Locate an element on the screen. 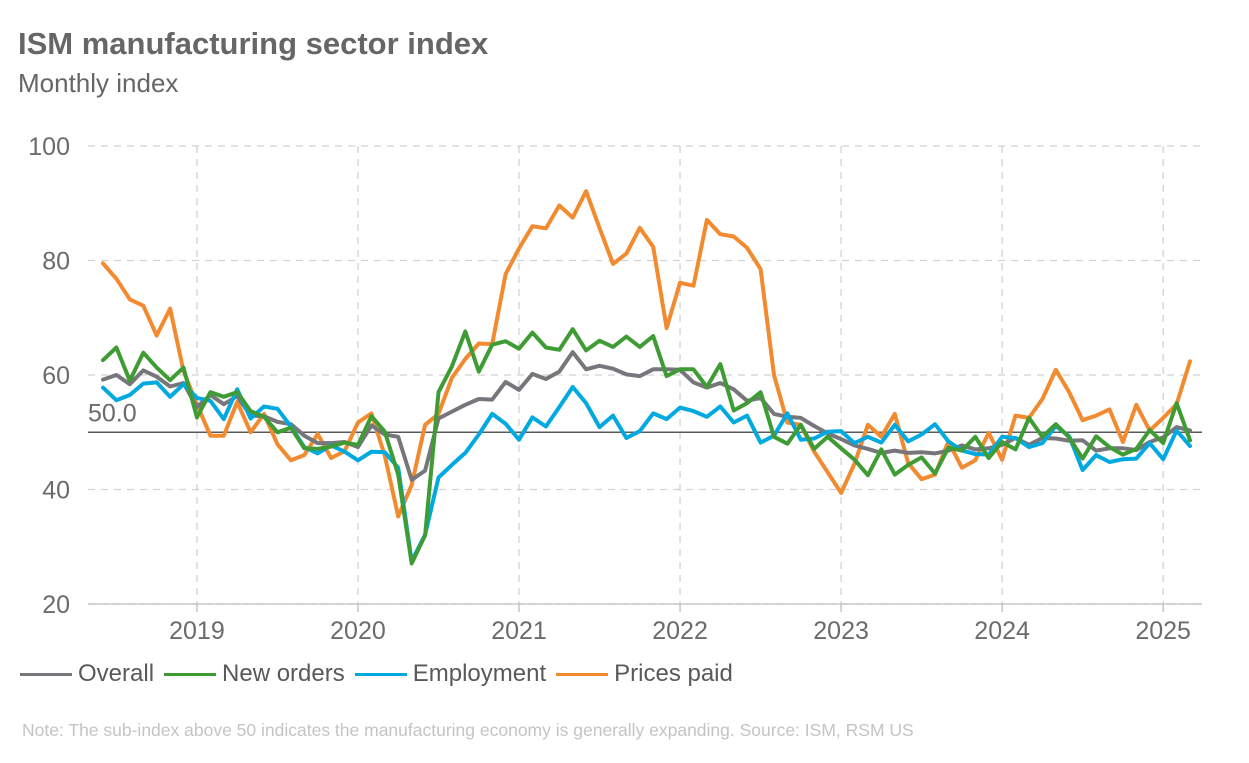 The width and height of the screenshot is (1249, 763). legend-item-overall: Overall is located at coordinates (87, 674).